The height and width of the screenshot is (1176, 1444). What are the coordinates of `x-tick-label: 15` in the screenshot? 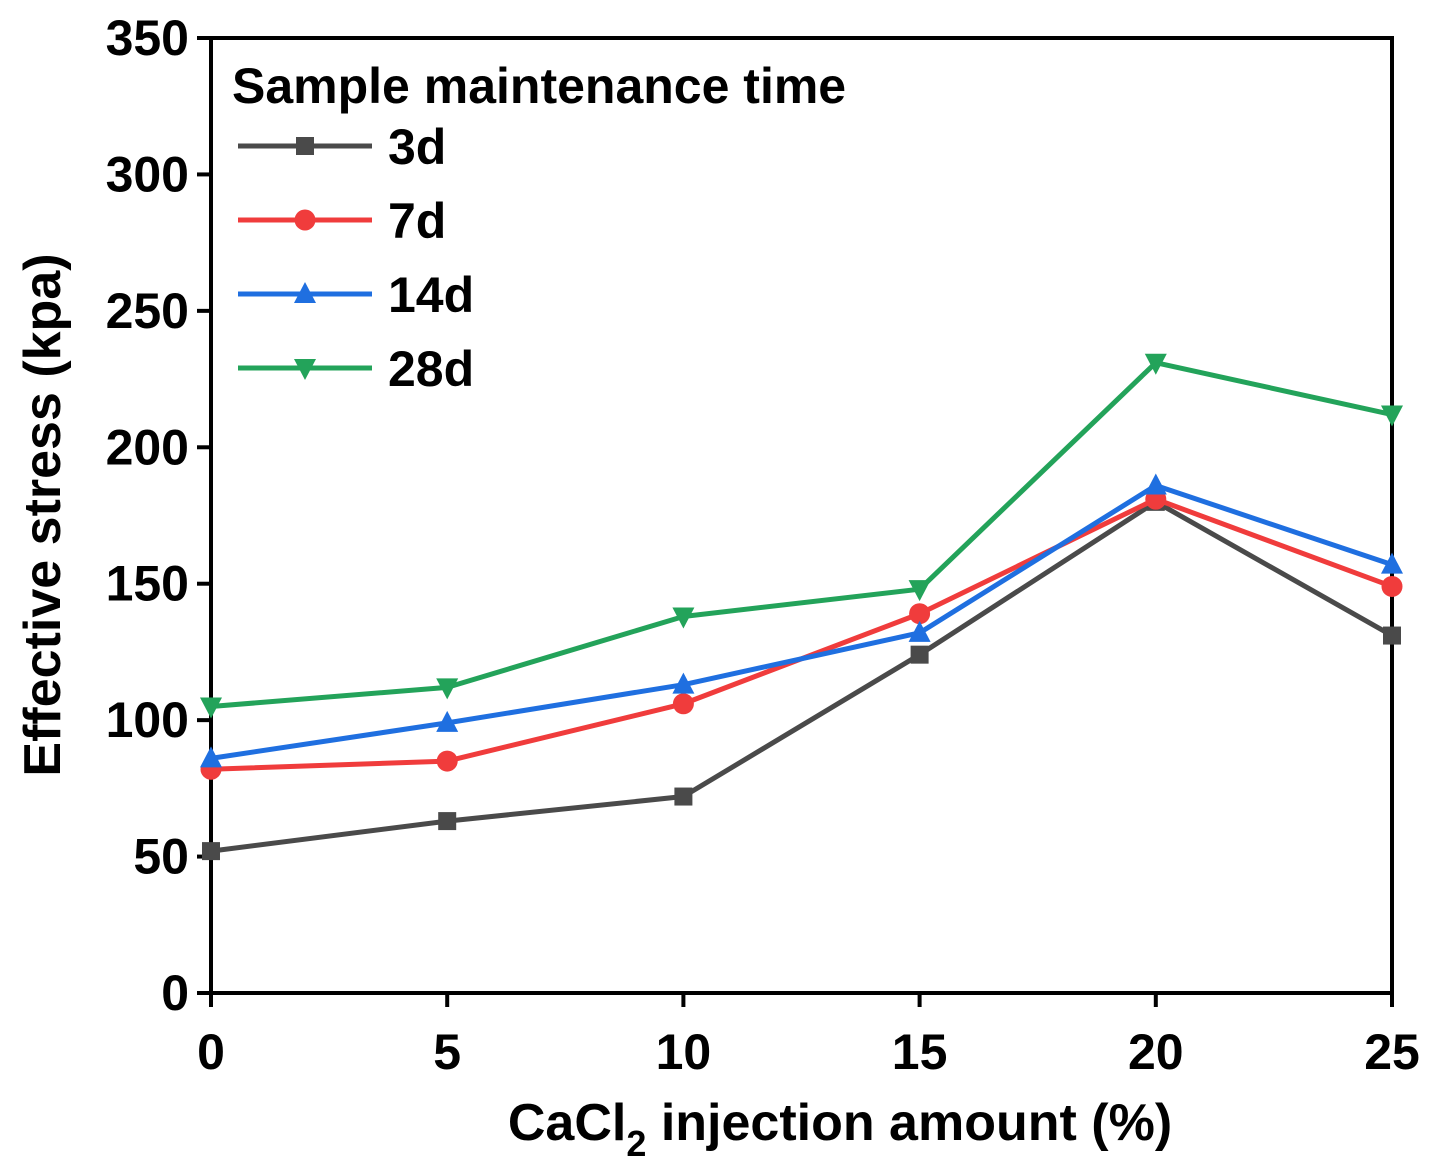 It's located at (920, 1052).